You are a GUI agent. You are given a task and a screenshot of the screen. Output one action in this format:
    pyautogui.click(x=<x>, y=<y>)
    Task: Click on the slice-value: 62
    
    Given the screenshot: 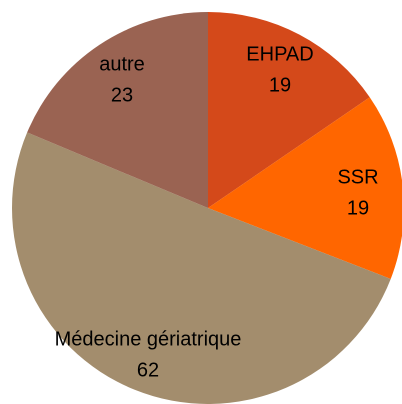 What is the action you would take?
    pyautogui.click(x=148, y=370)
    